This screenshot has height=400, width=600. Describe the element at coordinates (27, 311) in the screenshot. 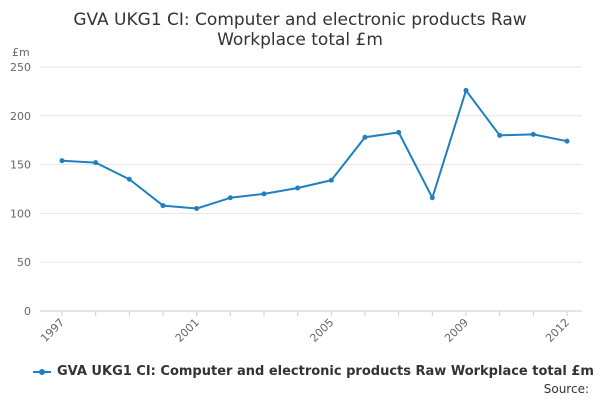

I see `y-tick-label: 0` at that location.